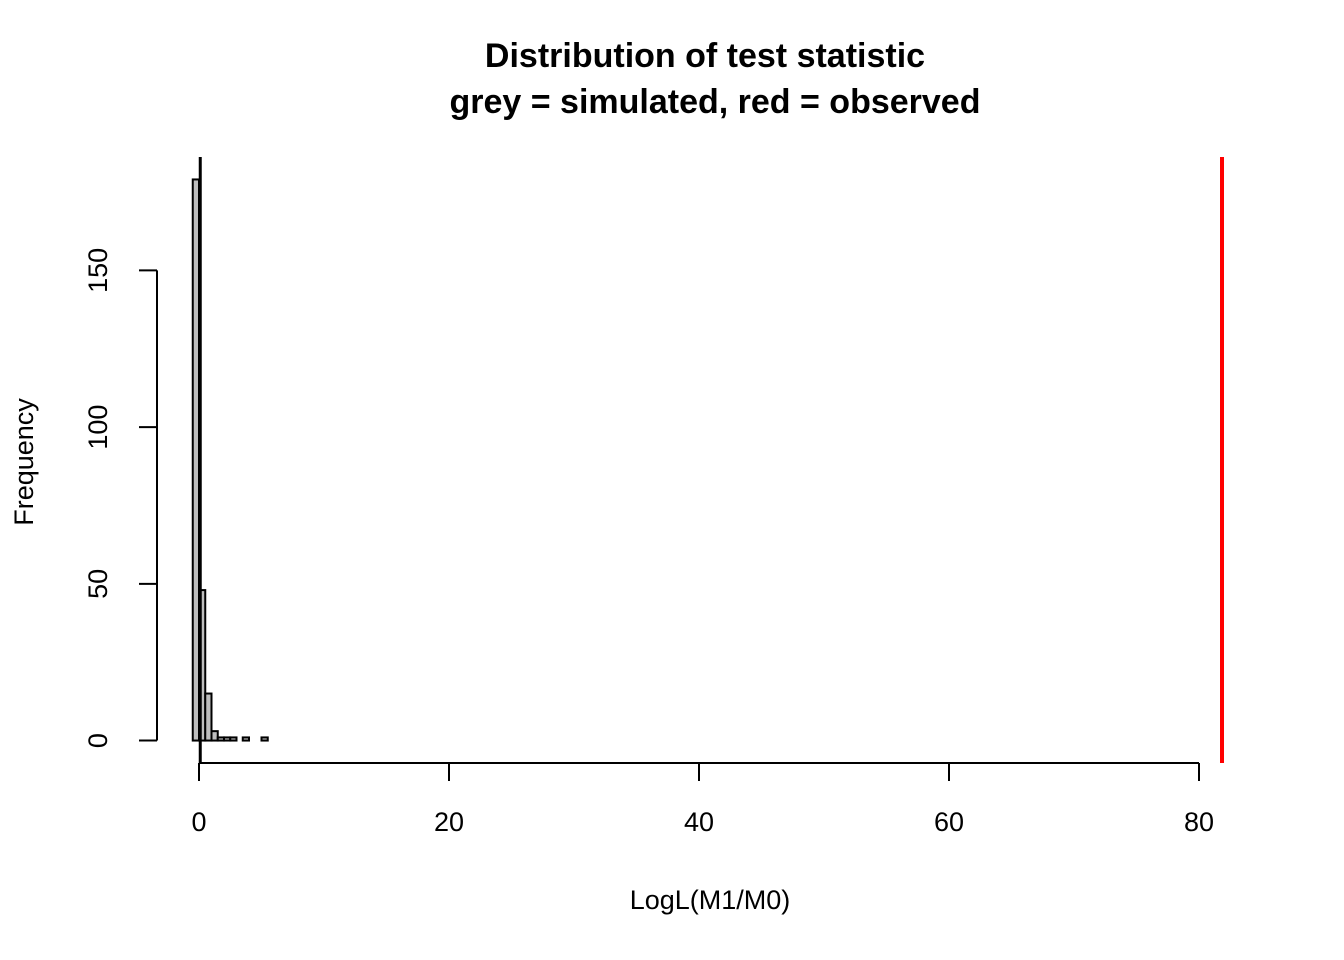  Describe the element at coordinates (710, 900) in the screenshot. I see `x-axis-label: LogL(M1/M0)` at that location.